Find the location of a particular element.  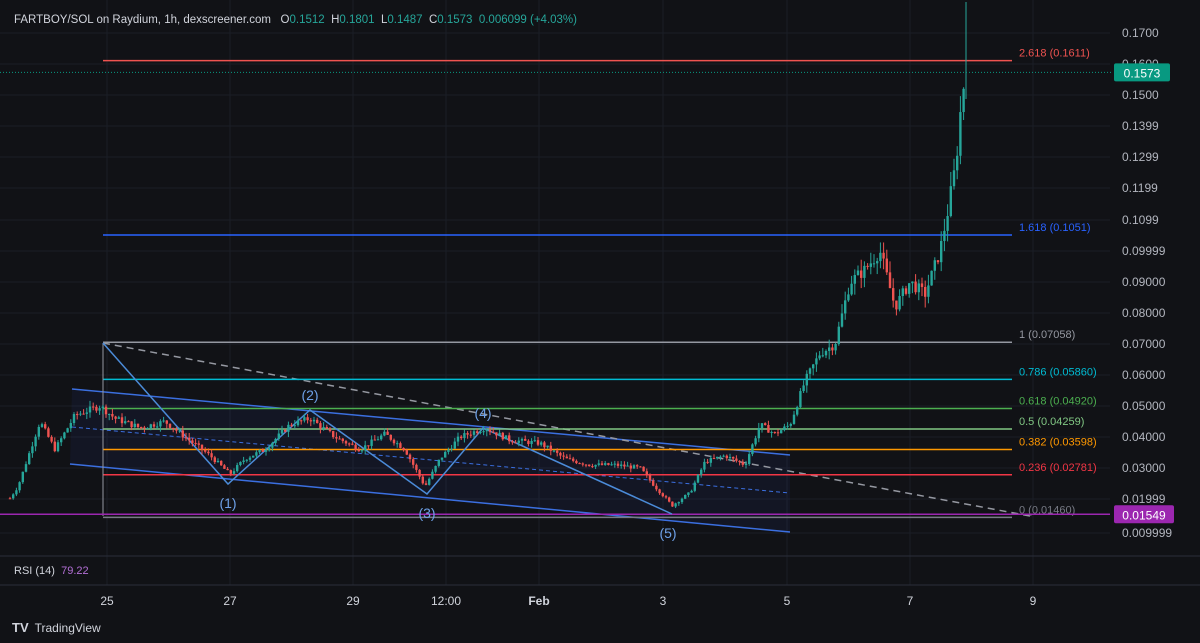

change-value: 0.006099 (+4.03%) is located at coordinates (527, 20).